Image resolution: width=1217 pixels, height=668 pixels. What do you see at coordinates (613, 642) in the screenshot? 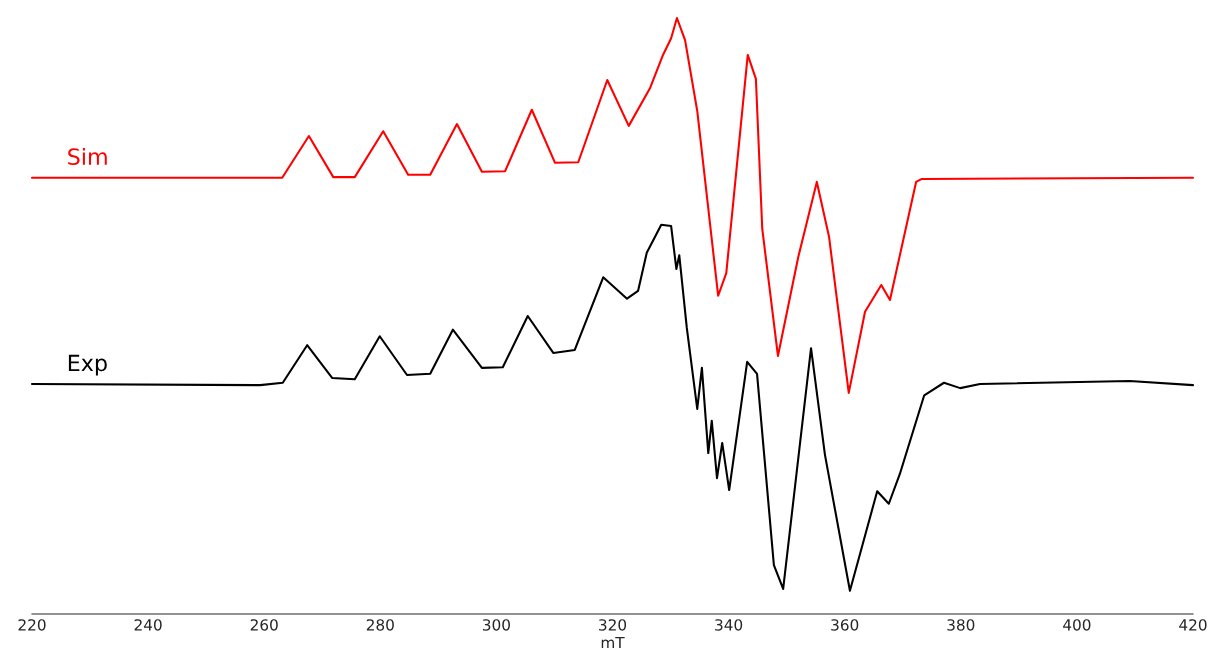
I see `x-axis-title: mT` at bounding box center [613, 642].